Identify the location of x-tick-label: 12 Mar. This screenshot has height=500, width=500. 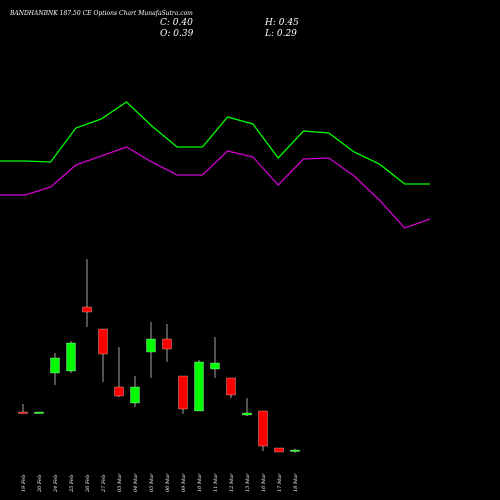
(232, 482).